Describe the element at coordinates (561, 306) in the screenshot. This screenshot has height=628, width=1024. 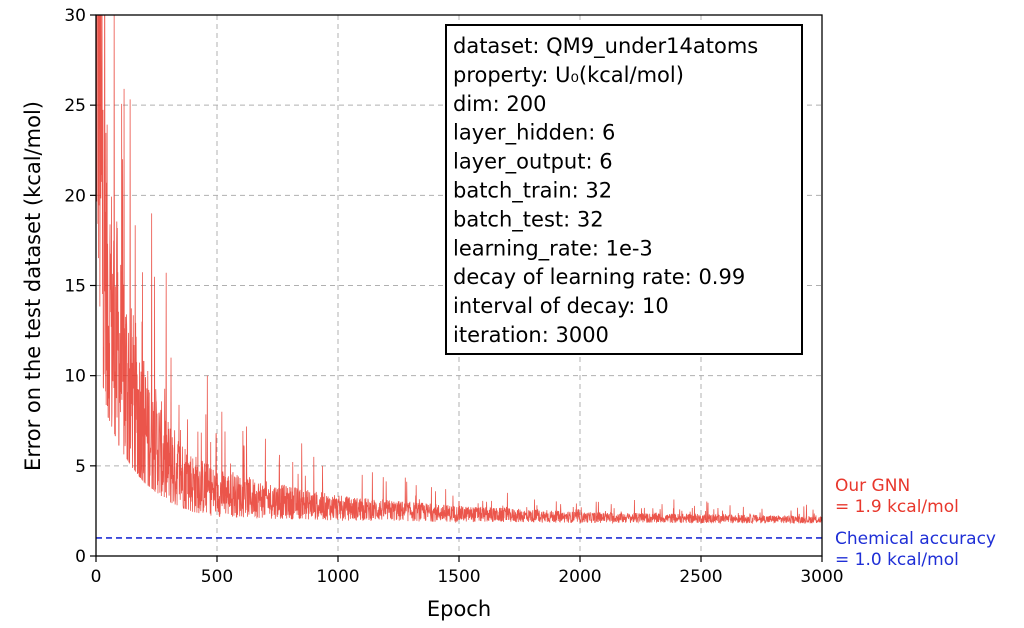
I see `hyperparameter-line: interval of decay: 10` at that location.